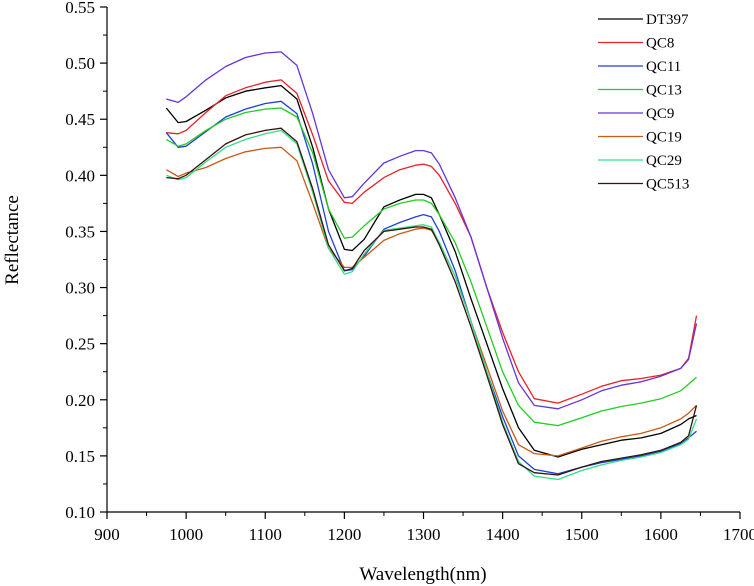 The image size is (754, 586). I want to click on y-tick-label: 0.55, so click(80, 8).